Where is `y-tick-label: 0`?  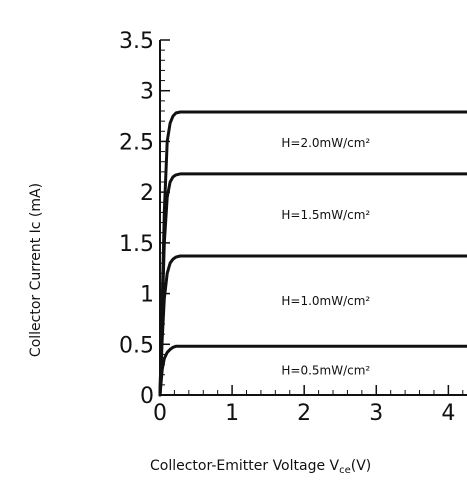
y-tick-label: 0 is located at coordinates (147, 396).